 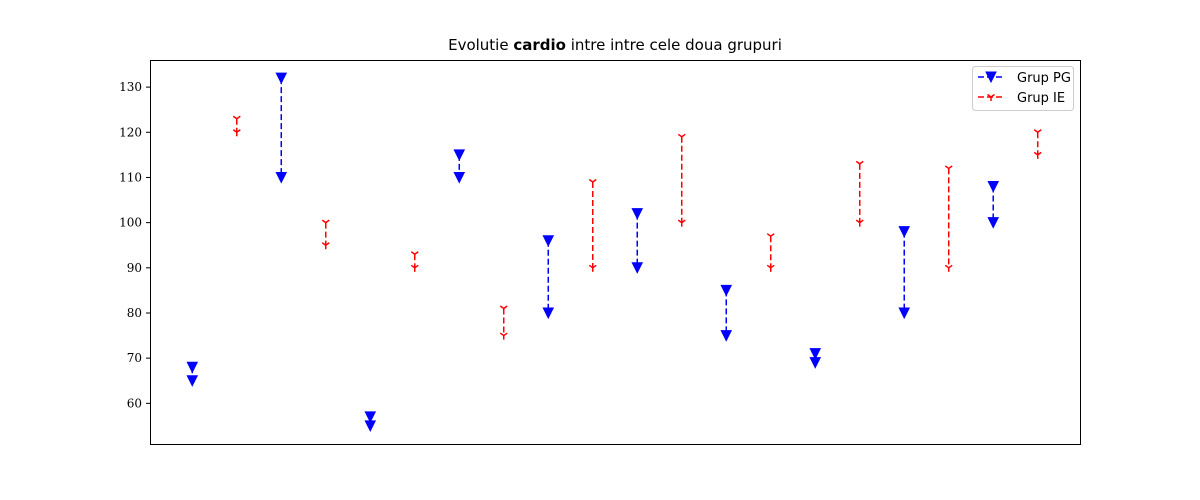 I want to click on y-tick-label: 90, so click(x=134, y=268).